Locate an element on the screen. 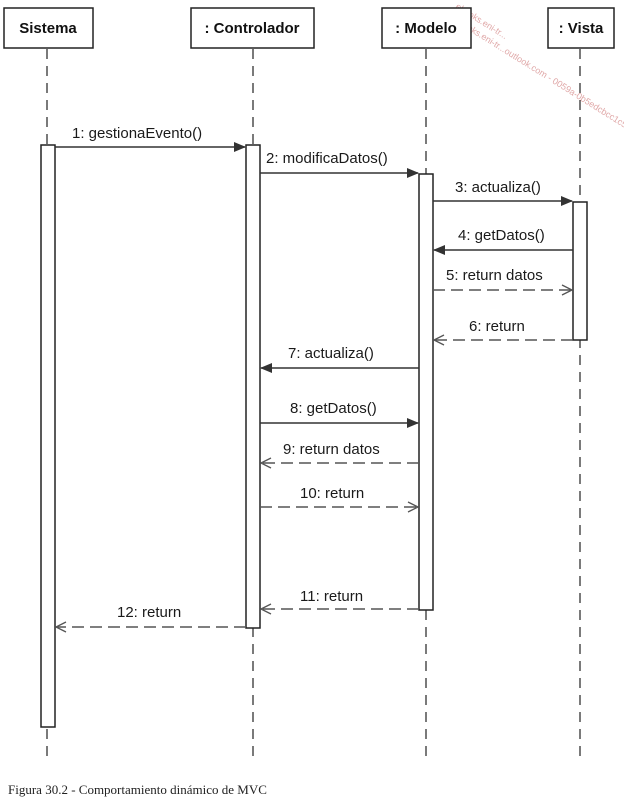 The image size is (624, 807). message-8-label: 8: getDatos() is located at coordinates (333, 408).